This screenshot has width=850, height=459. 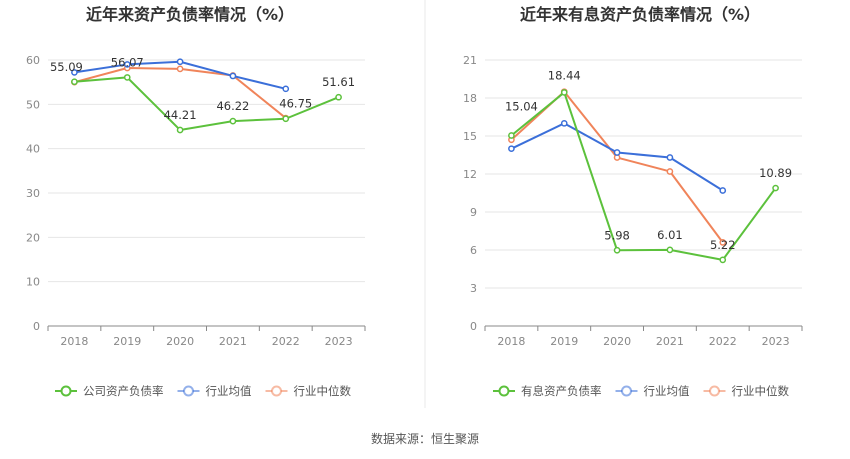 What do you see at coordinates (564, 341) in the screenshot?
I see `chart2-x-tick-label: 2019` at bounding box center [564, 341].